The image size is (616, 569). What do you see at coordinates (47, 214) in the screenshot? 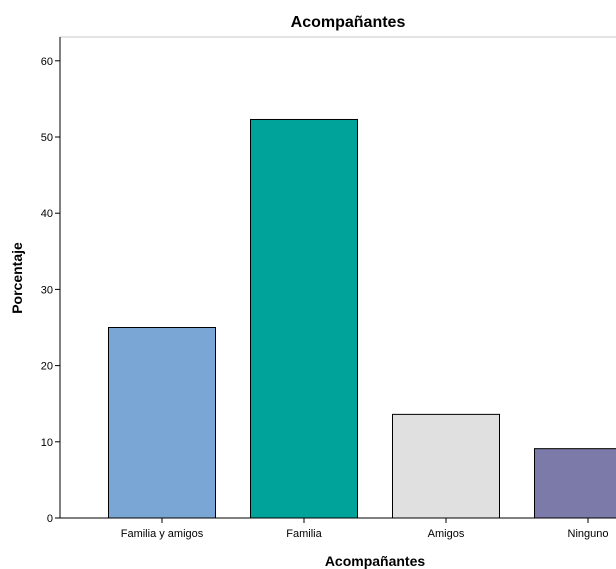
I see `y-tick-label: 40` at bounding box center [47, 214].